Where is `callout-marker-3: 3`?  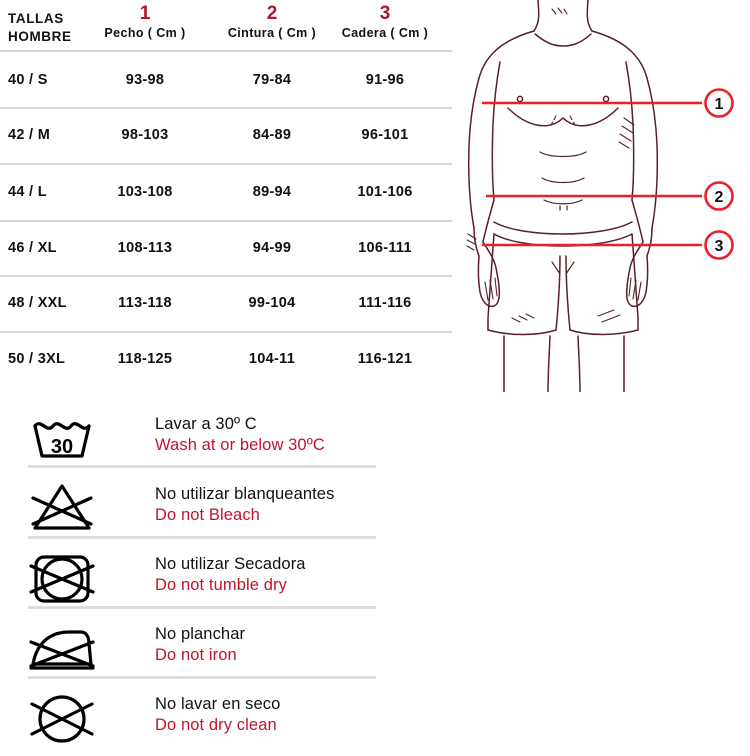
callout-marker-3: 3 is located at coordinates (719, 245).